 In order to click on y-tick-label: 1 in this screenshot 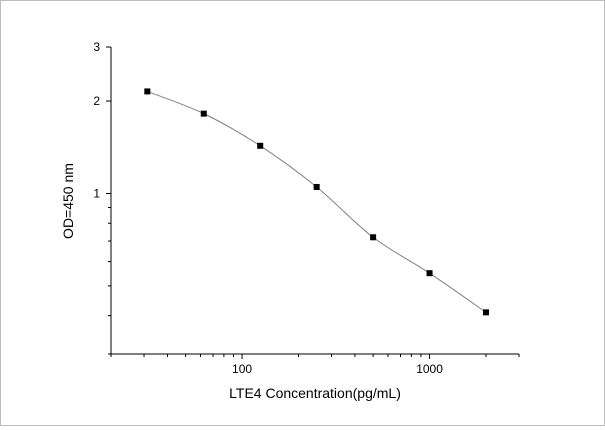, I will do `click(96, 193)`.